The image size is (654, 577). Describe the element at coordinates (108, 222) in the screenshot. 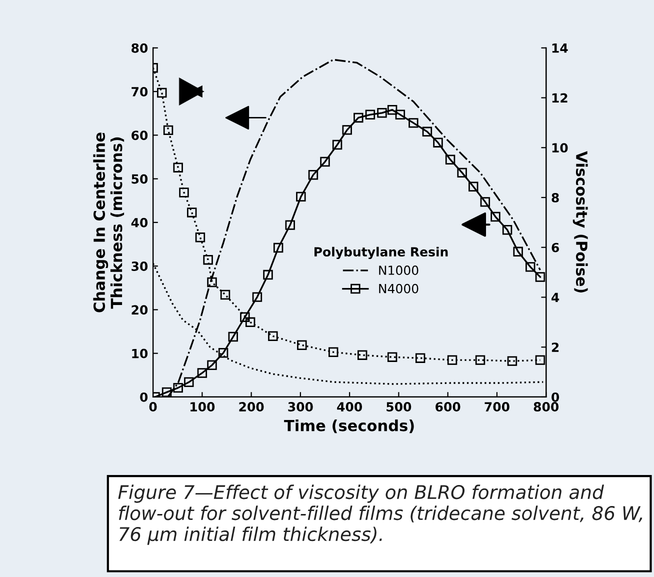

I see `y-axis-title: Change In Centerline Thickness (microns)` at that location.